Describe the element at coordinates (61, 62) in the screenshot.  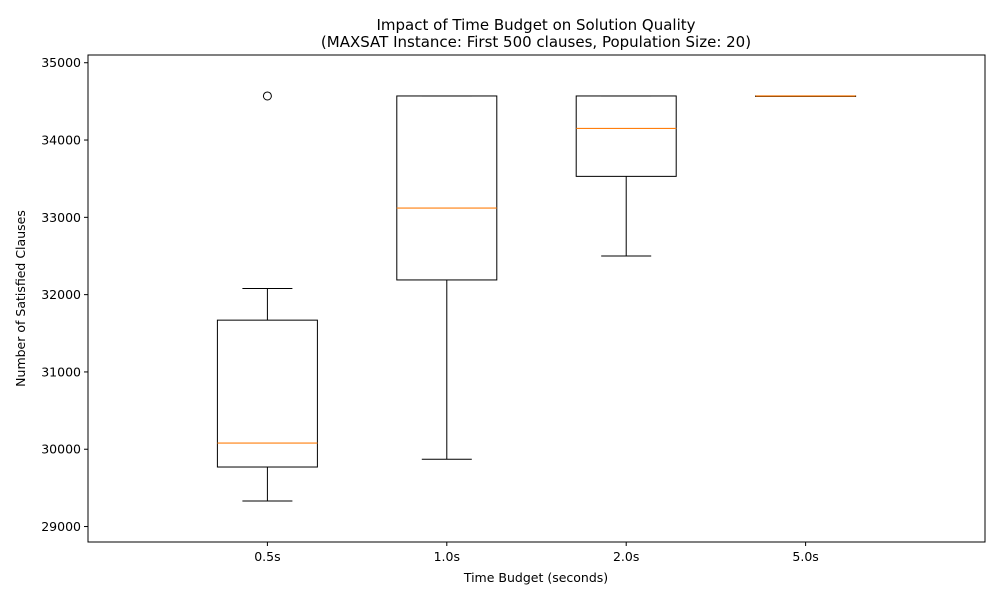
I see `y-tick-label: 35000` at that location.